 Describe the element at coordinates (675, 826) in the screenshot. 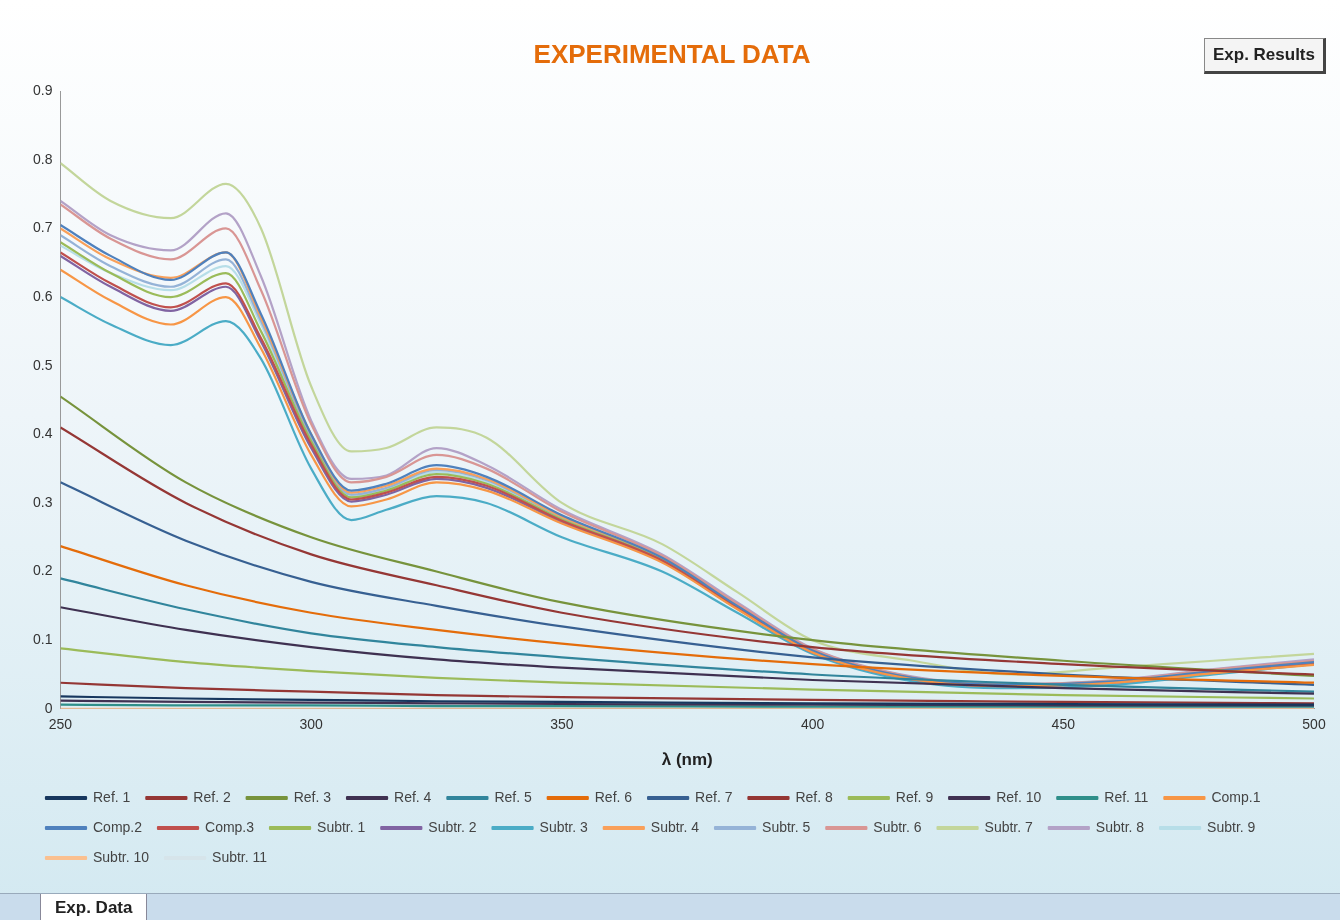

I see `legend-label: Subtr. 4` at that location.